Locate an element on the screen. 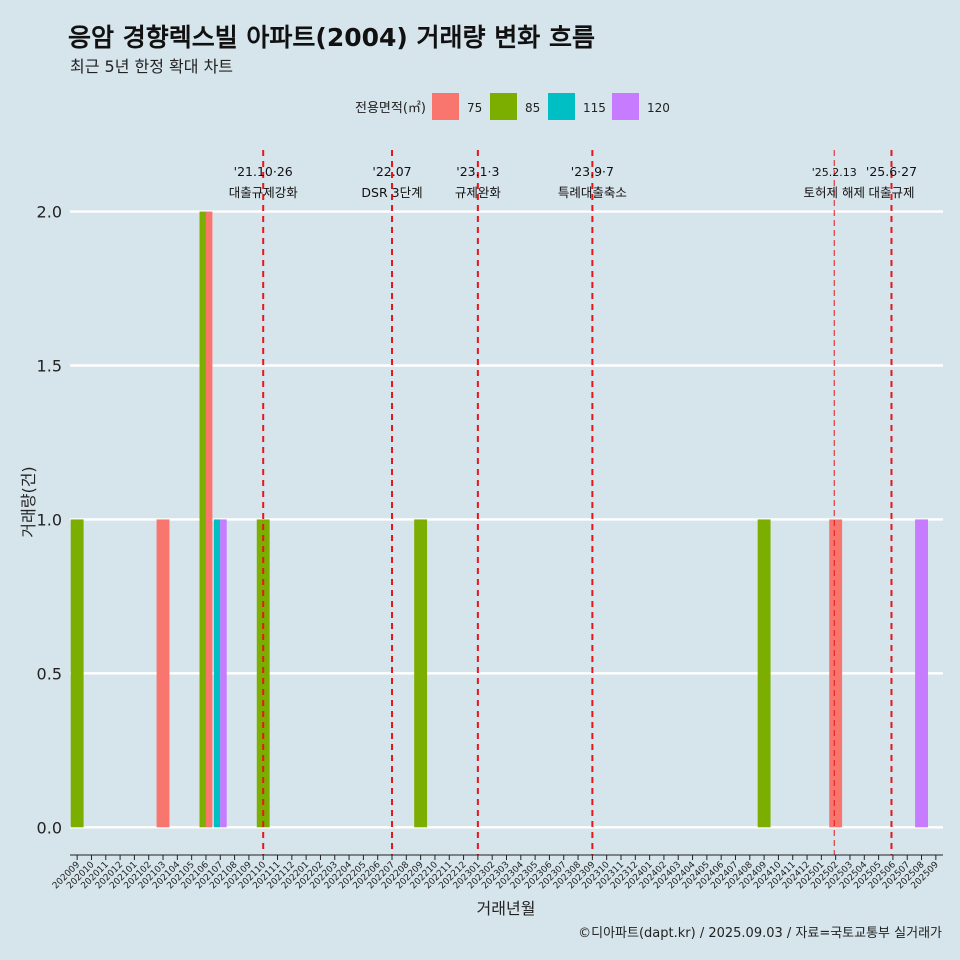 This screenshot has width=960, height=960. legend: 전용면적(㎡) 75 85 115 120 is located at coordinates (512, 106).